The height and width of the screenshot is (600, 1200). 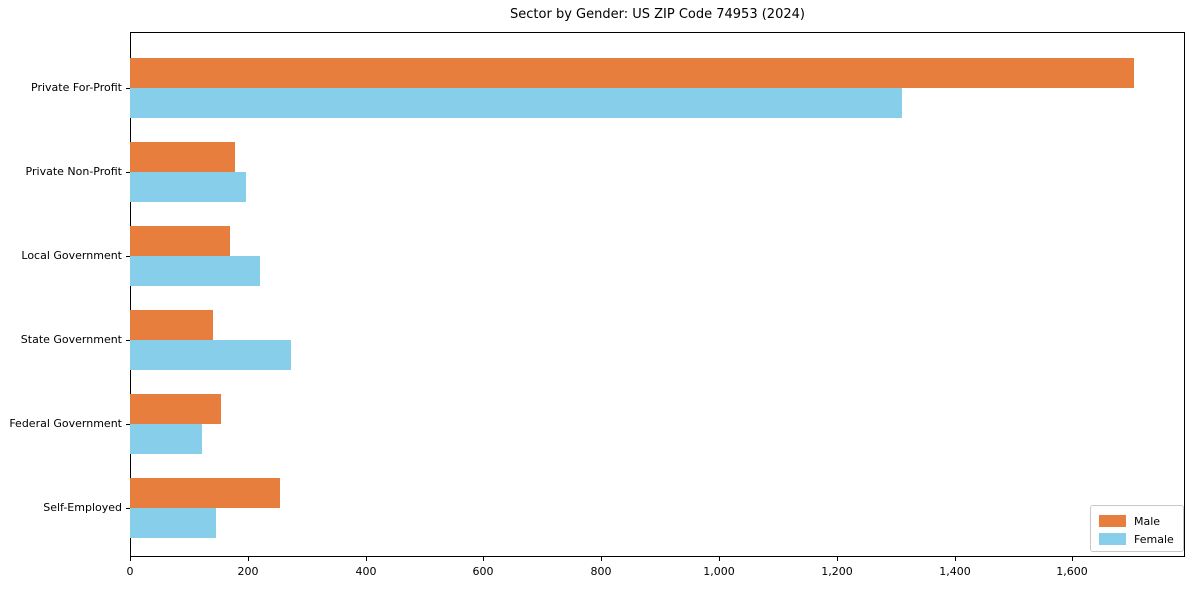 I want to click on bar-female-local-government, so click(x=195, y=271).